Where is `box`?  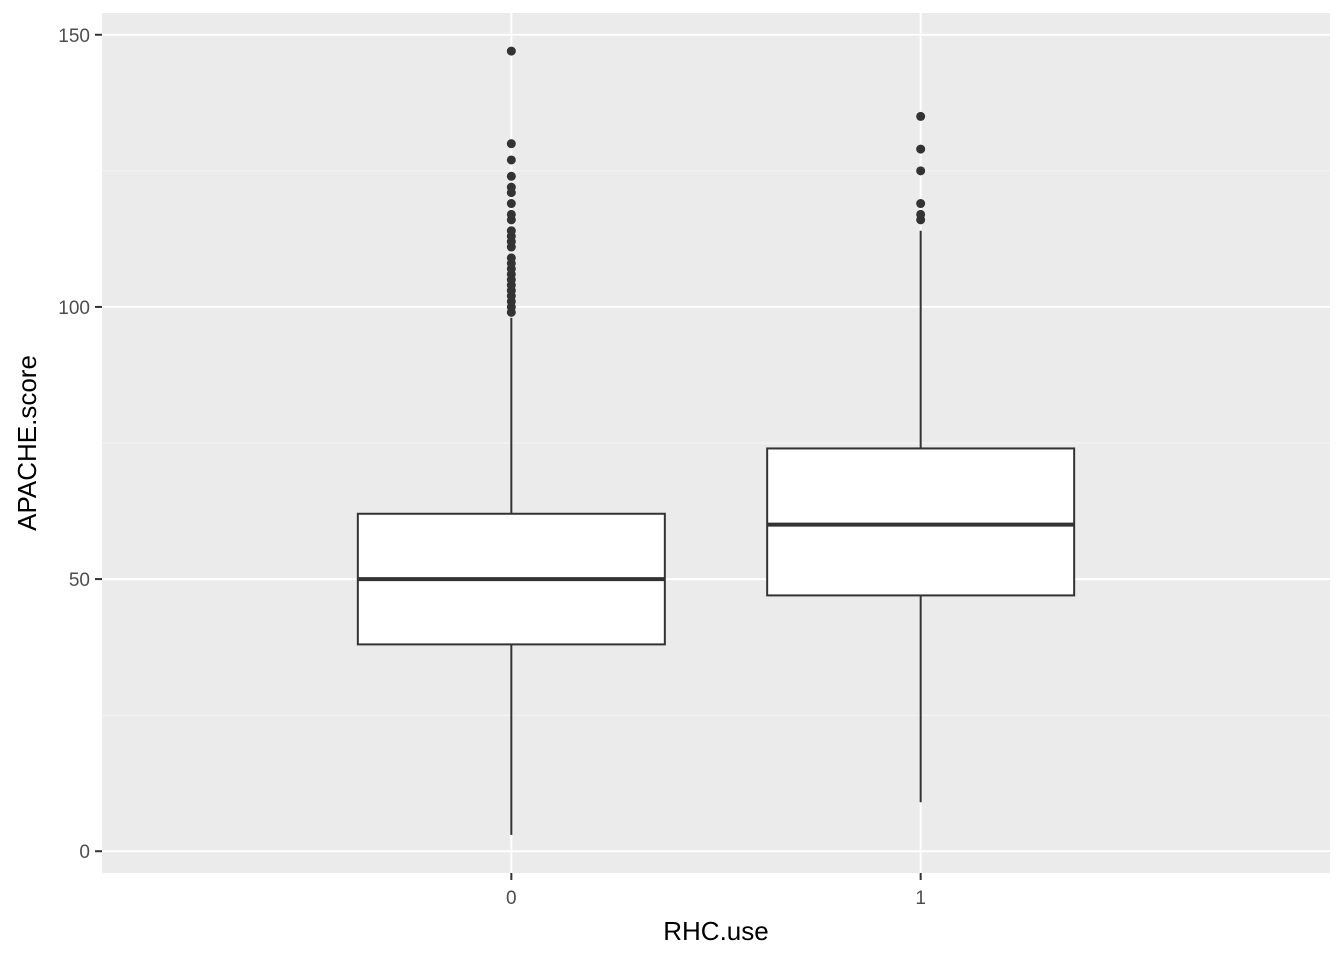 box is located at coordinates (921, 522).